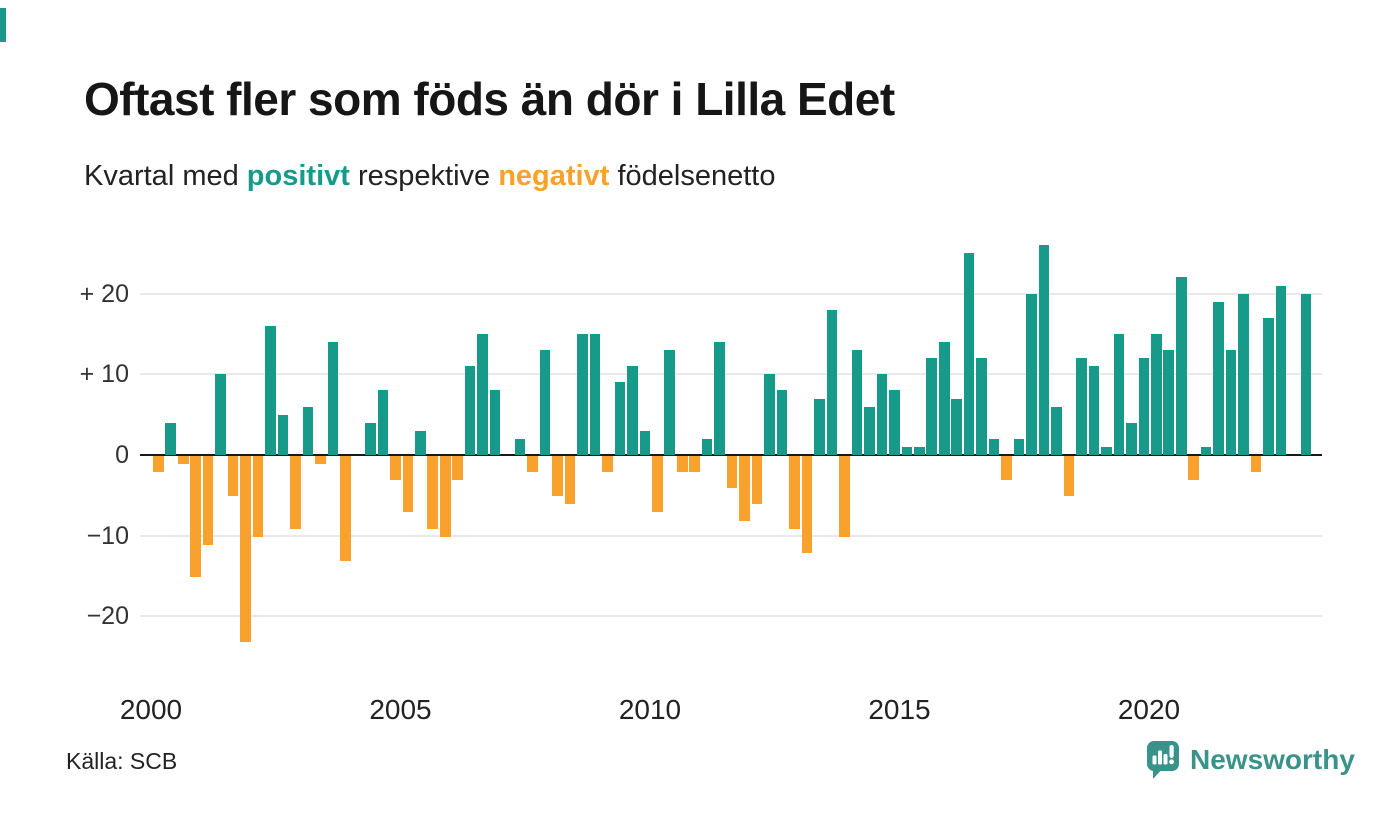 This screenshot has width=1400, height=840. Describe the element at coordinates (670, 402) in the screenshot. I see `bar-2010-K2` at that location.